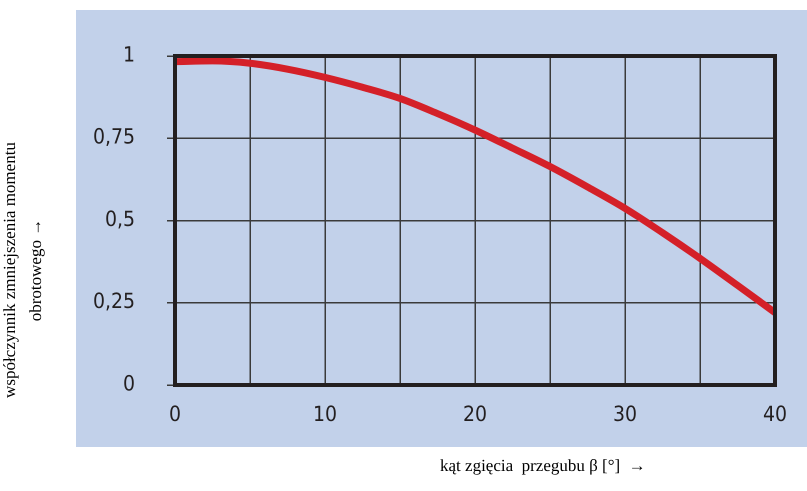 The height and width of the screenshot is (491, 807). Describe the element at coordinates (113, 301) in the screenshot. I see `y-tick-label: 0,25` at that location.